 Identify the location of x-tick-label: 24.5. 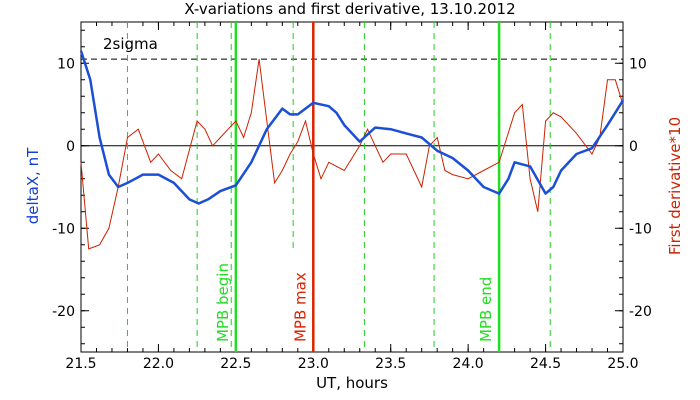
(545, 364).